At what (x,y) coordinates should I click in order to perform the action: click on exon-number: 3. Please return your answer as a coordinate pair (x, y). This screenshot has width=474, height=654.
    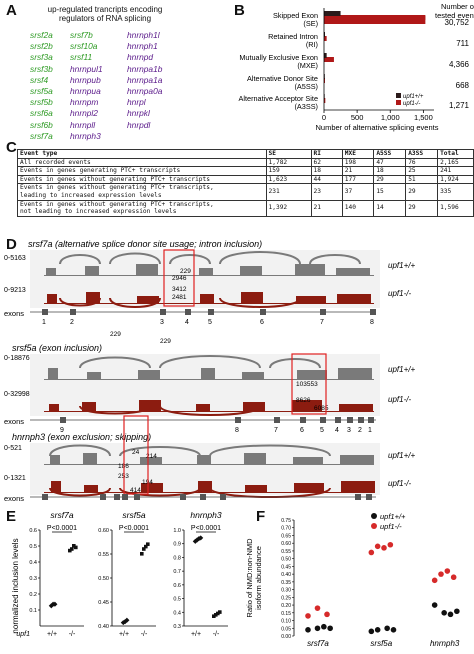
    Looking at the image, I should click on (162, 322).